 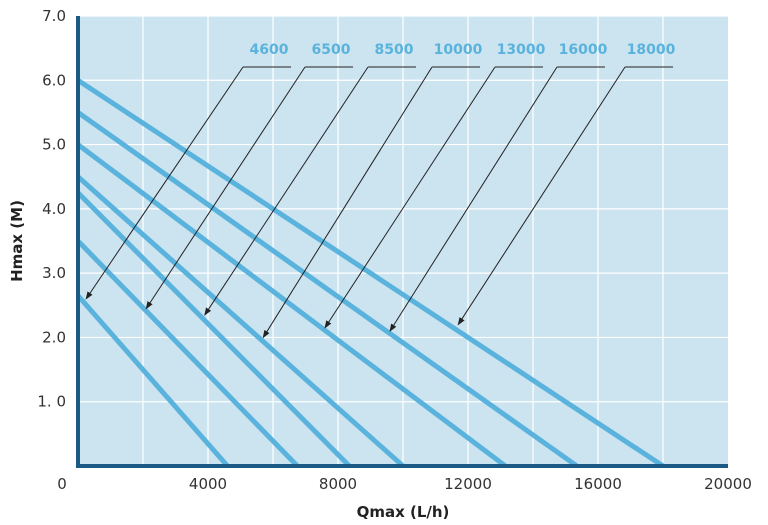 What do you see at coordinates (54, 209) in the screenshot?
I see `y-tick-label: 4.0` at bounding box center [54, 209].